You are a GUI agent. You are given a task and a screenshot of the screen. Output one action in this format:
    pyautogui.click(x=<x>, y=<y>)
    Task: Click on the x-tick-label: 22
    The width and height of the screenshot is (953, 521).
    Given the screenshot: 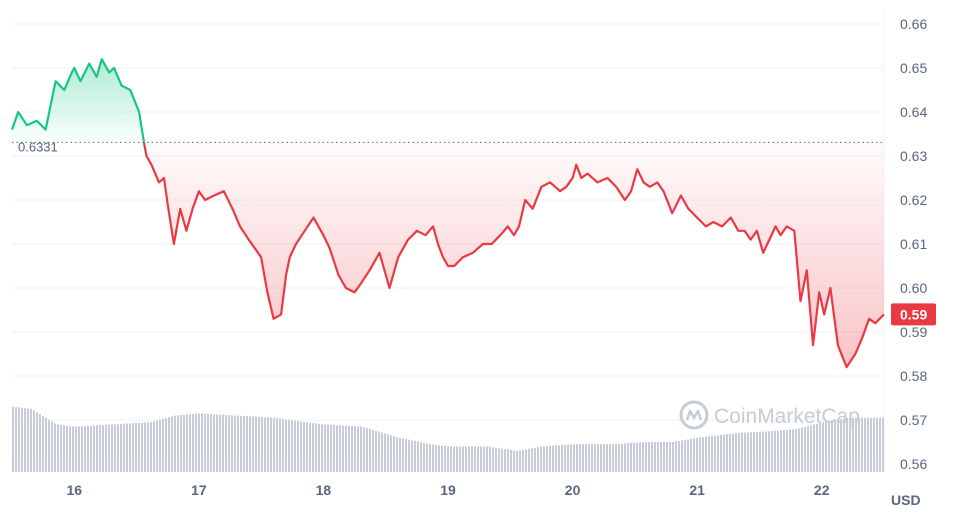 What is the action you would take?
    pyautogui.click(x=822, y=490)
    